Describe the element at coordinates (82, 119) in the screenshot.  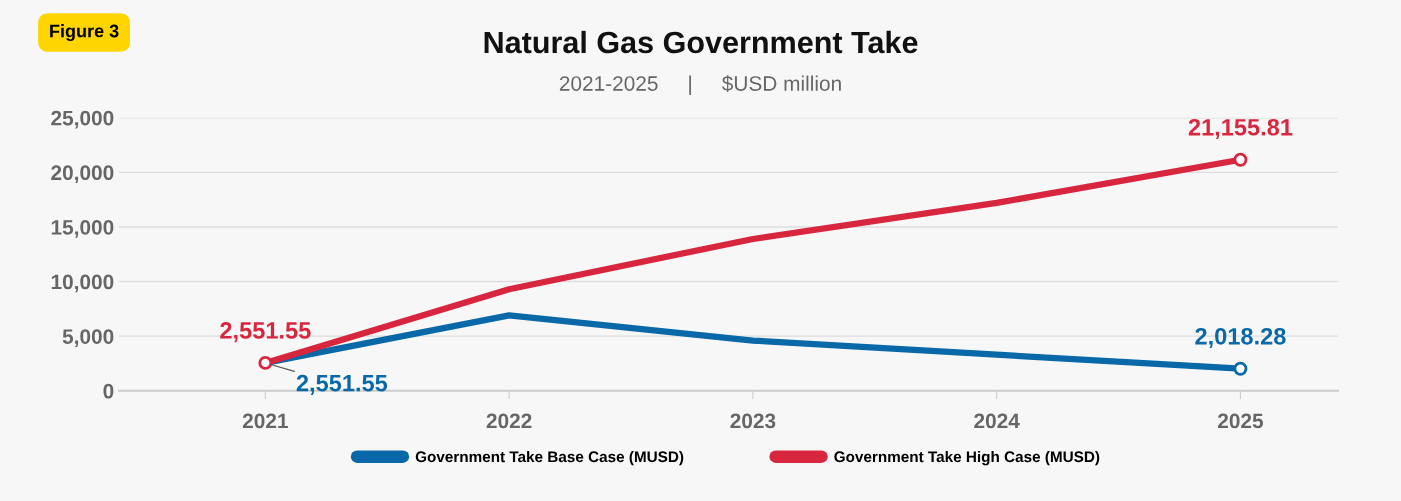
I see `y-tick-label: 25,000` at that location.